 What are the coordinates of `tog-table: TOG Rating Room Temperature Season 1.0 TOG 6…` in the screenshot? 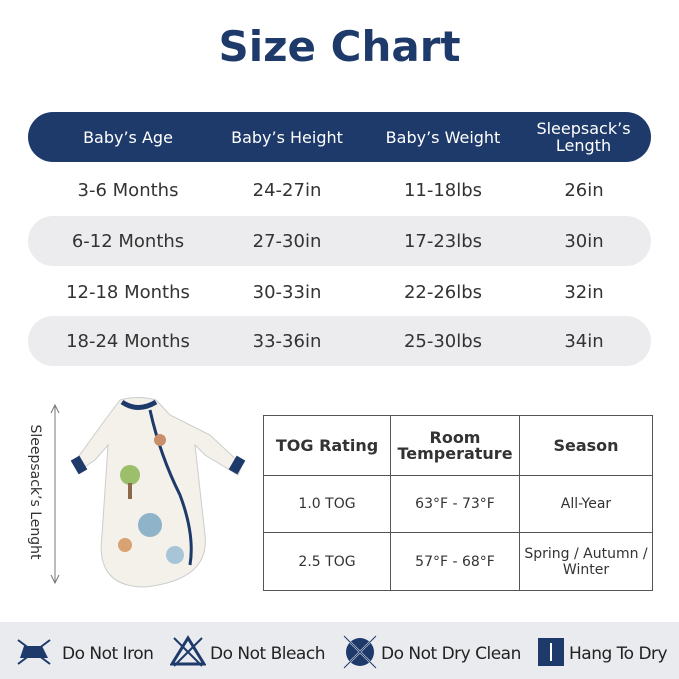 It's located at (458, 503).